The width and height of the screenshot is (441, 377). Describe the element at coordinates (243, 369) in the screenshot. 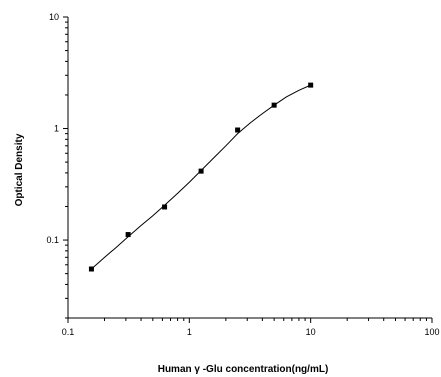

I see `x-axis-title: Human γ -Glu concentration(ng/mL)` at that location.